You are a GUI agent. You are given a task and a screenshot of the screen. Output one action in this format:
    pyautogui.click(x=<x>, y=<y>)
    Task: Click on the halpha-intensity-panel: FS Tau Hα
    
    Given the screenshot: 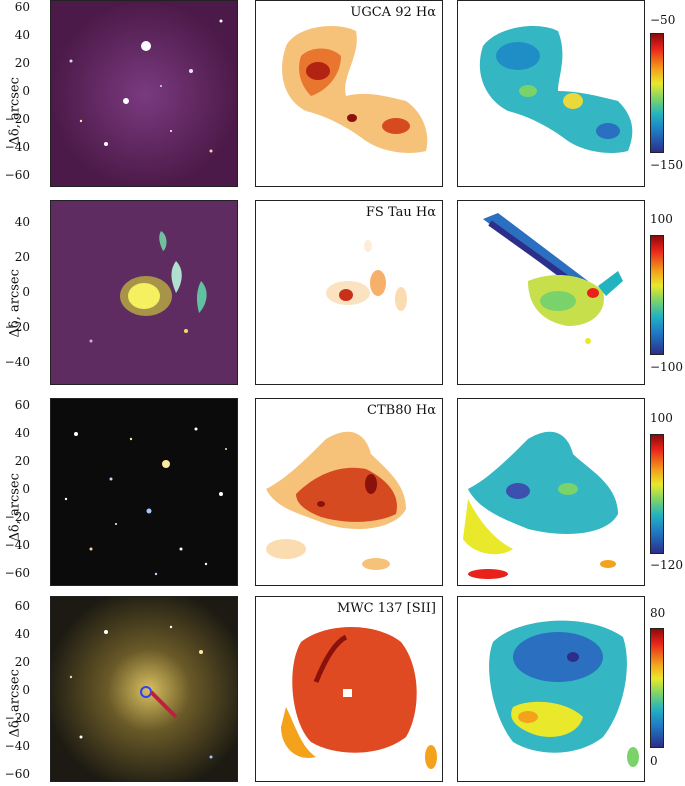 What is the action you would take?
    pyautogui.click(x=349, y=292)
    